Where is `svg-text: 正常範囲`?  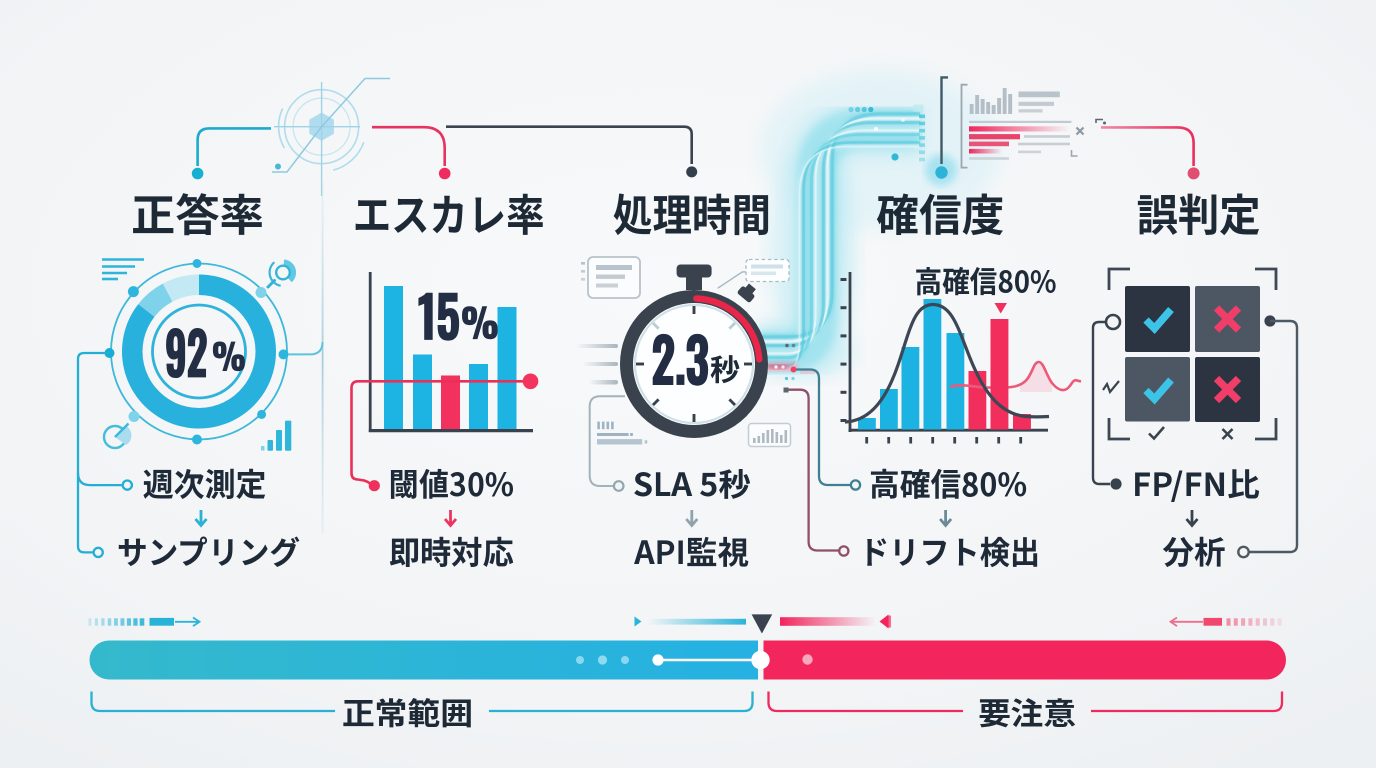
svg-text: 正常範囲 is located at coordinates (407, 711).